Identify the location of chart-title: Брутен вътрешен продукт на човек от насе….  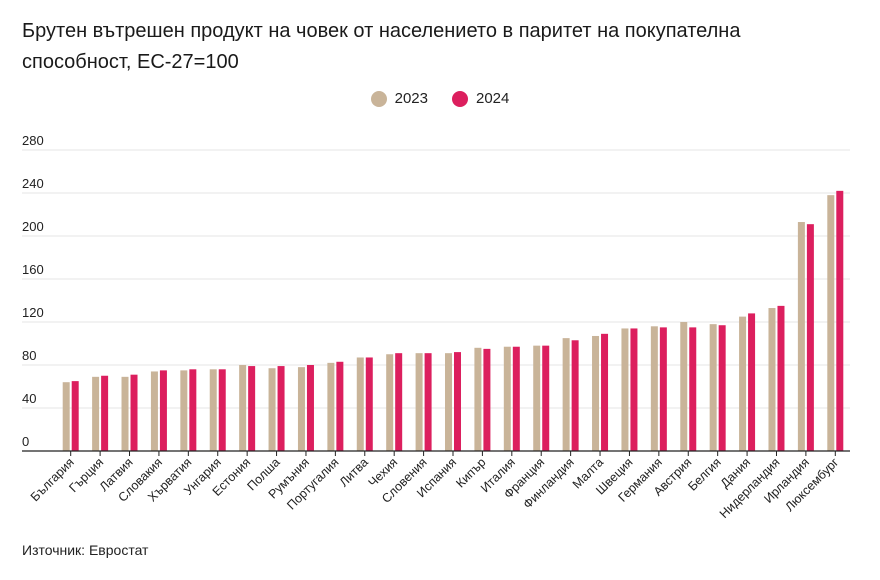
(381, 46).